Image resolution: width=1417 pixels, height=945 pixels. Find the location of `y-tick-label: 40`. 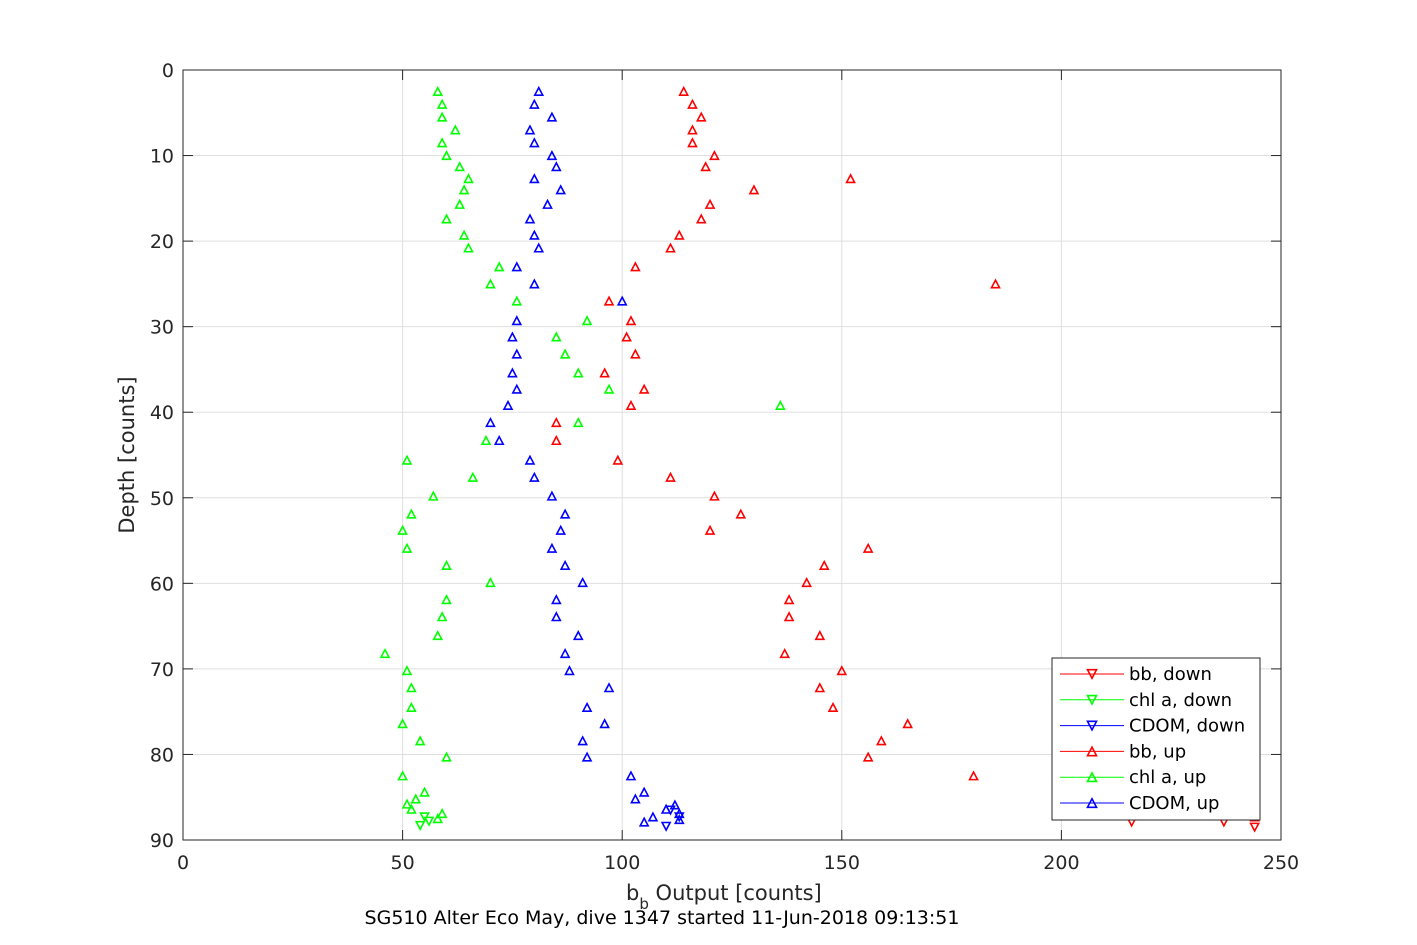

y-tick-label: 40 is located at coordinates (162, 413).